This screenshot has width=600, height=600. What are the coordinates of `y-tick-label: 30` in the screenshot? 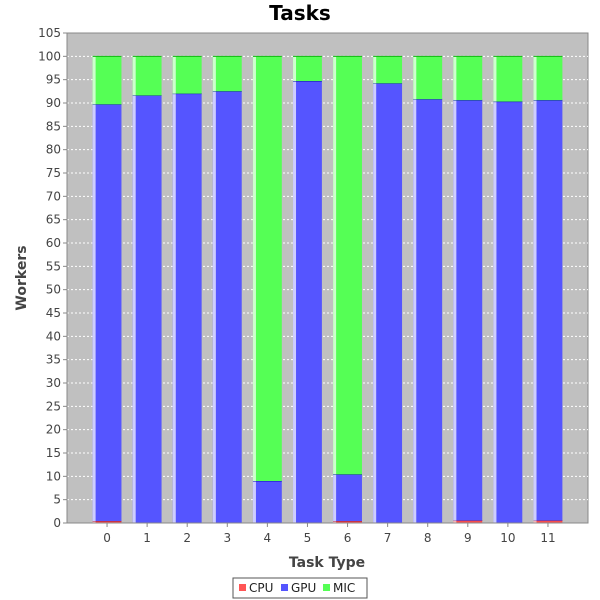 It's located at (53, 383).